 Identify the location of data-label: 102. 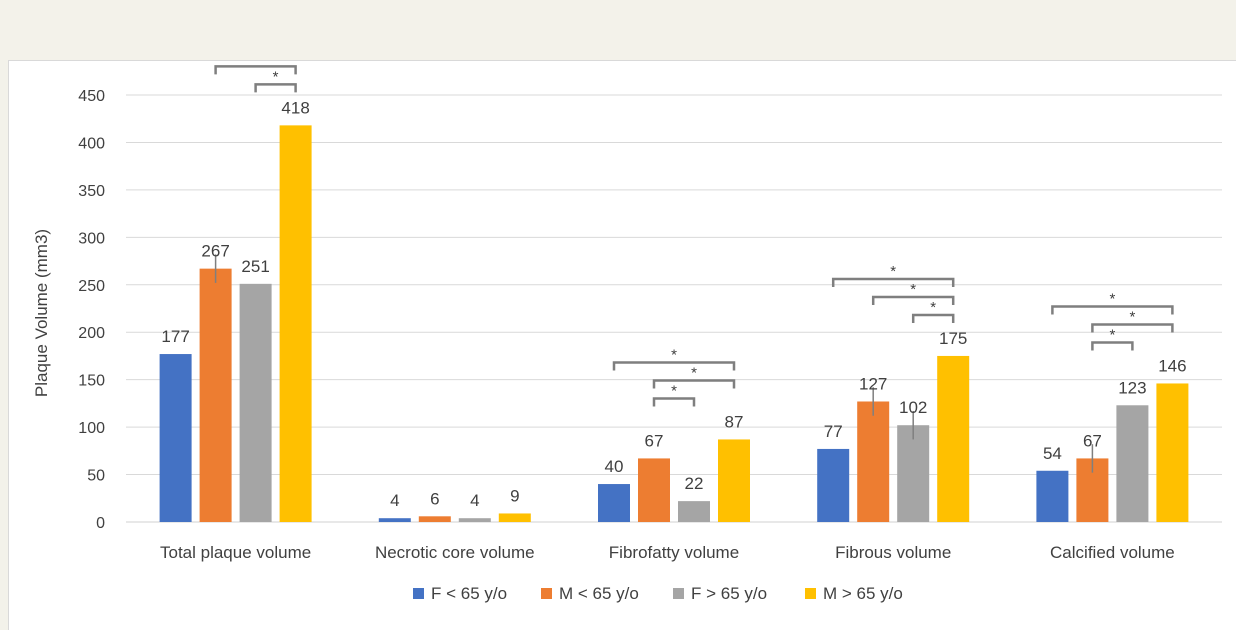
(913, 407).